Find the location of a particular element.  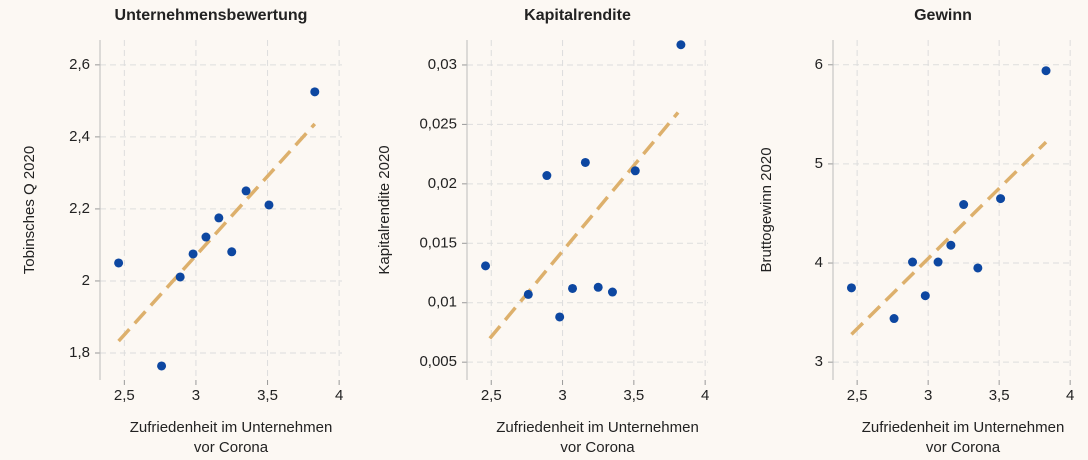

y-tick-label: 6 is located at coordinates (819, 64).